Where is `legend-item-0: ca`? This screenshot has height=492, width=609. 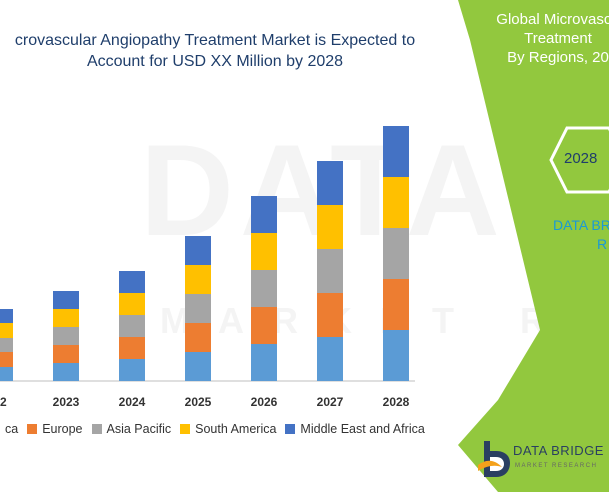
legend-item-0: ca is located at coordinates (9, 429).